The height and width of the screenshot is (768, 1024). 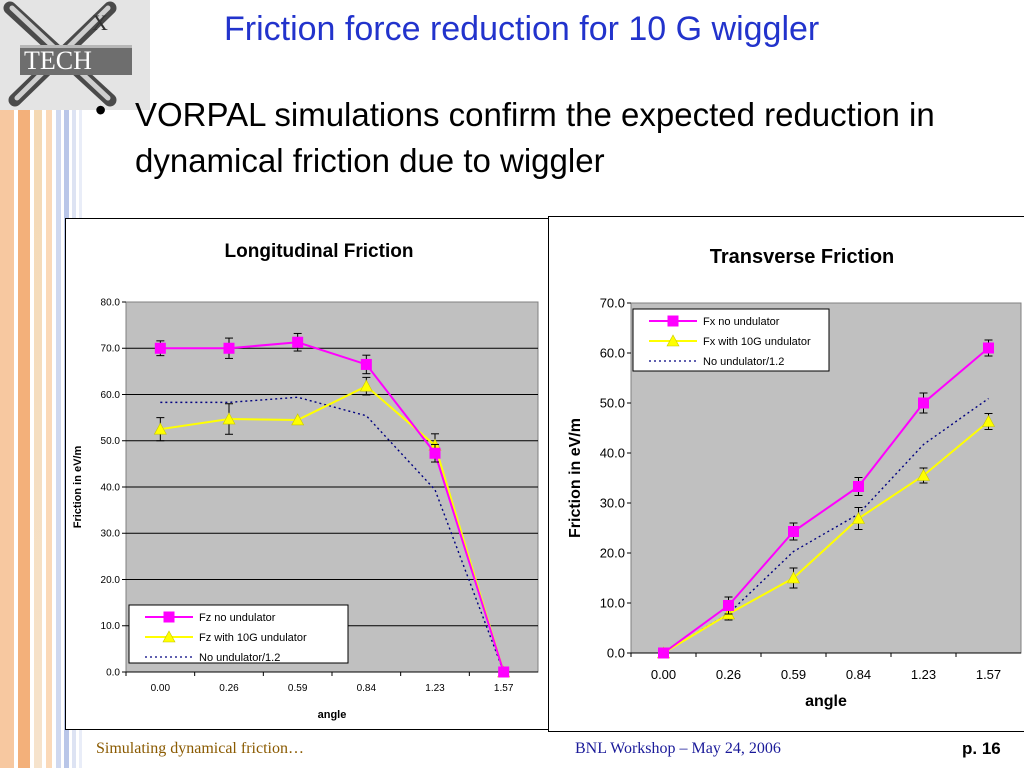 I want to click on legend-label-1: Fz with 10G undulator, so click(x=253, y=638).